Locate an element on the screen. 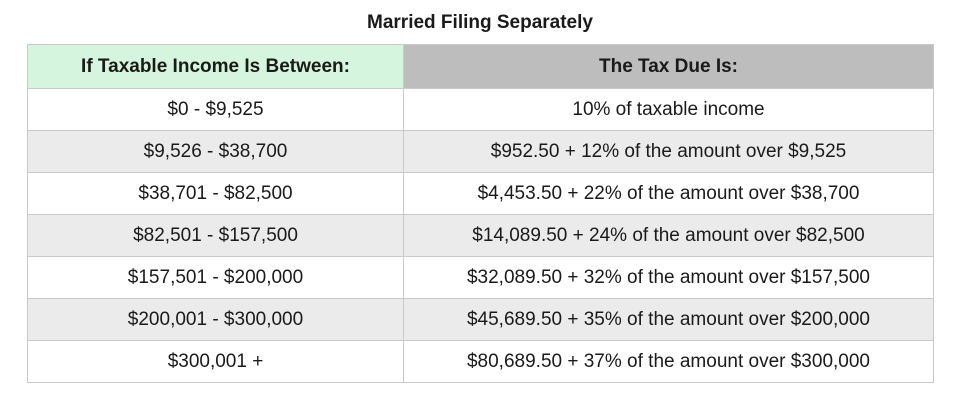  income-range-cell: $82,501 - $157,500 is located at coordinates (215, 235).